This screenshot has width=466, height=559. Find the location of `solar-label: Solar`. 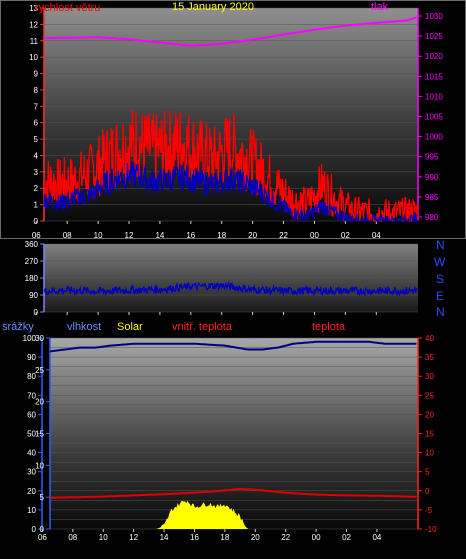

solar-label: Solar is located at coordinates (130, 327).